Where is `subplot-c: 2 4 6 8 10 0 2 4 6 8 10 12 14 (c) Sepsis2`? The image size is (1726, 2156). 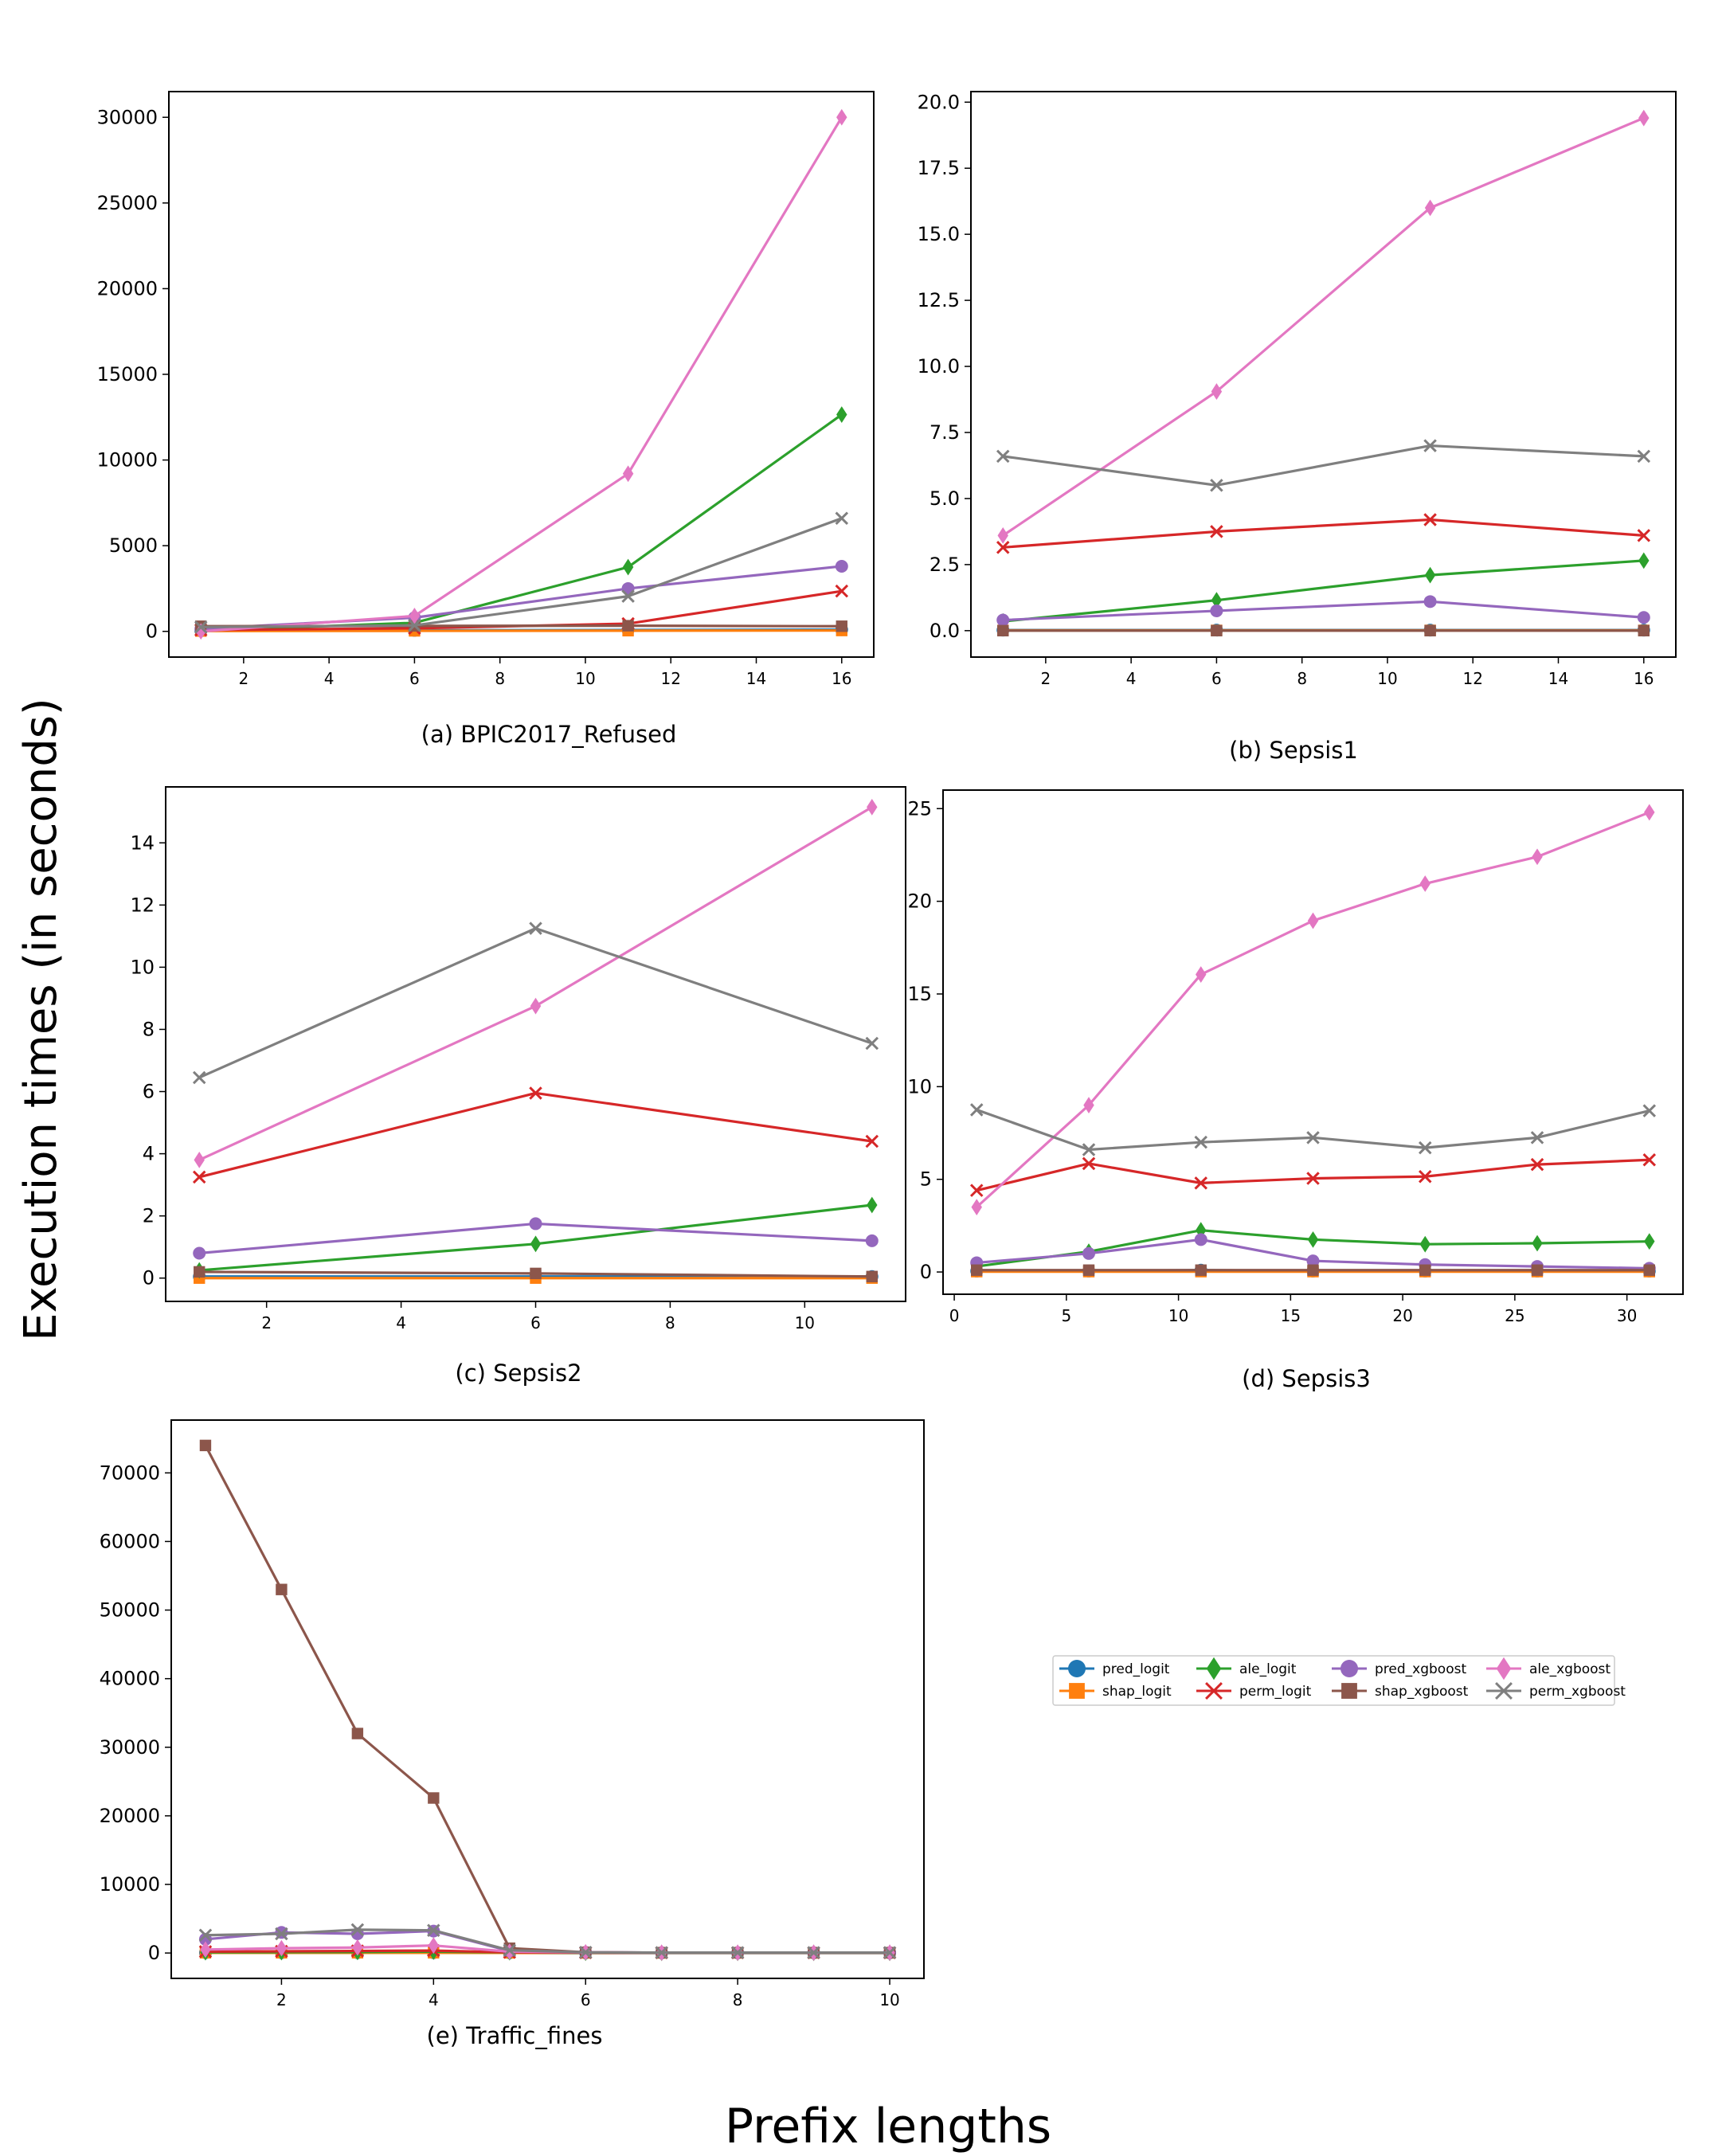
subplot-c: 2 4 6 8 10 0 2 4 6 8 10 12 14 (c) Sepsis2 is located at coordinates (518, 1087).